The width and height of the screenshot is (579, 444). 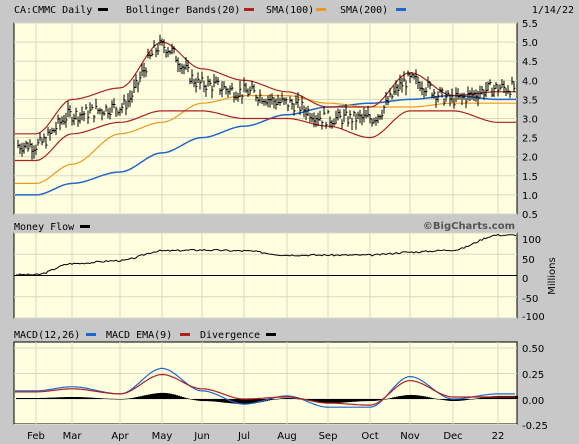 What do you see at coordinates (103, 9) in the screenshot?
I see `symbol-swatch` at bounding box center [103, 9].